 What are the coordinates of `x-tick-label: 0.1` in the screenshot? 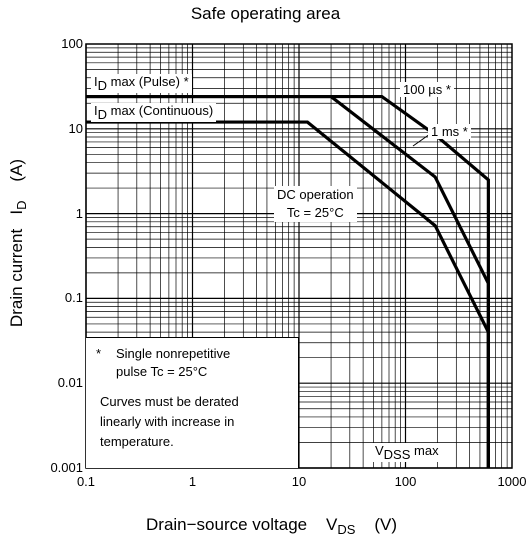 It's located at (86, 481).